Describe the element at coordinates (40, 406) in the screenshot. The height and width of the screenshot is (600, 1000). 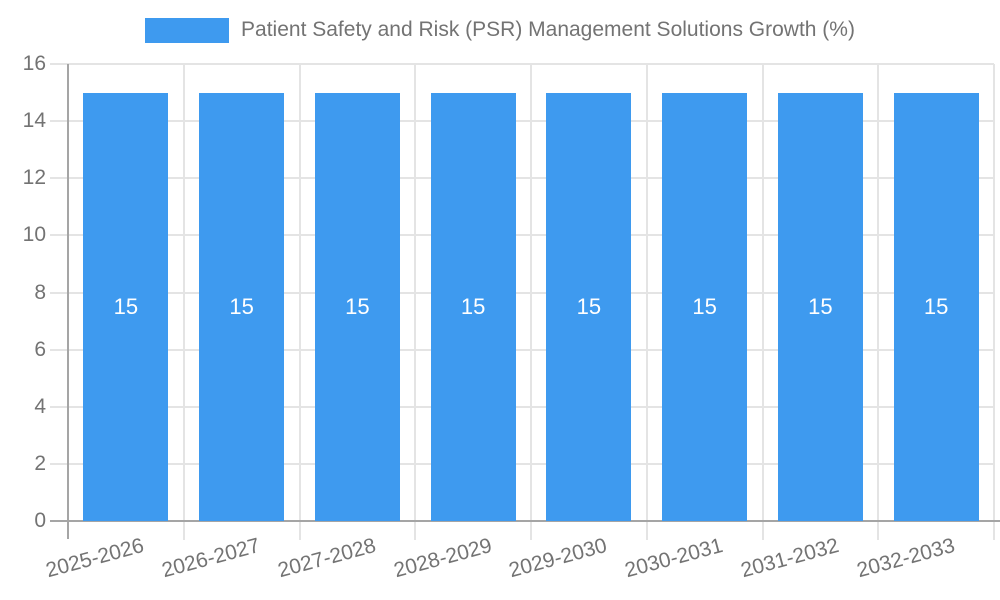
I see `y-axis-tick-label: 4` at that location.